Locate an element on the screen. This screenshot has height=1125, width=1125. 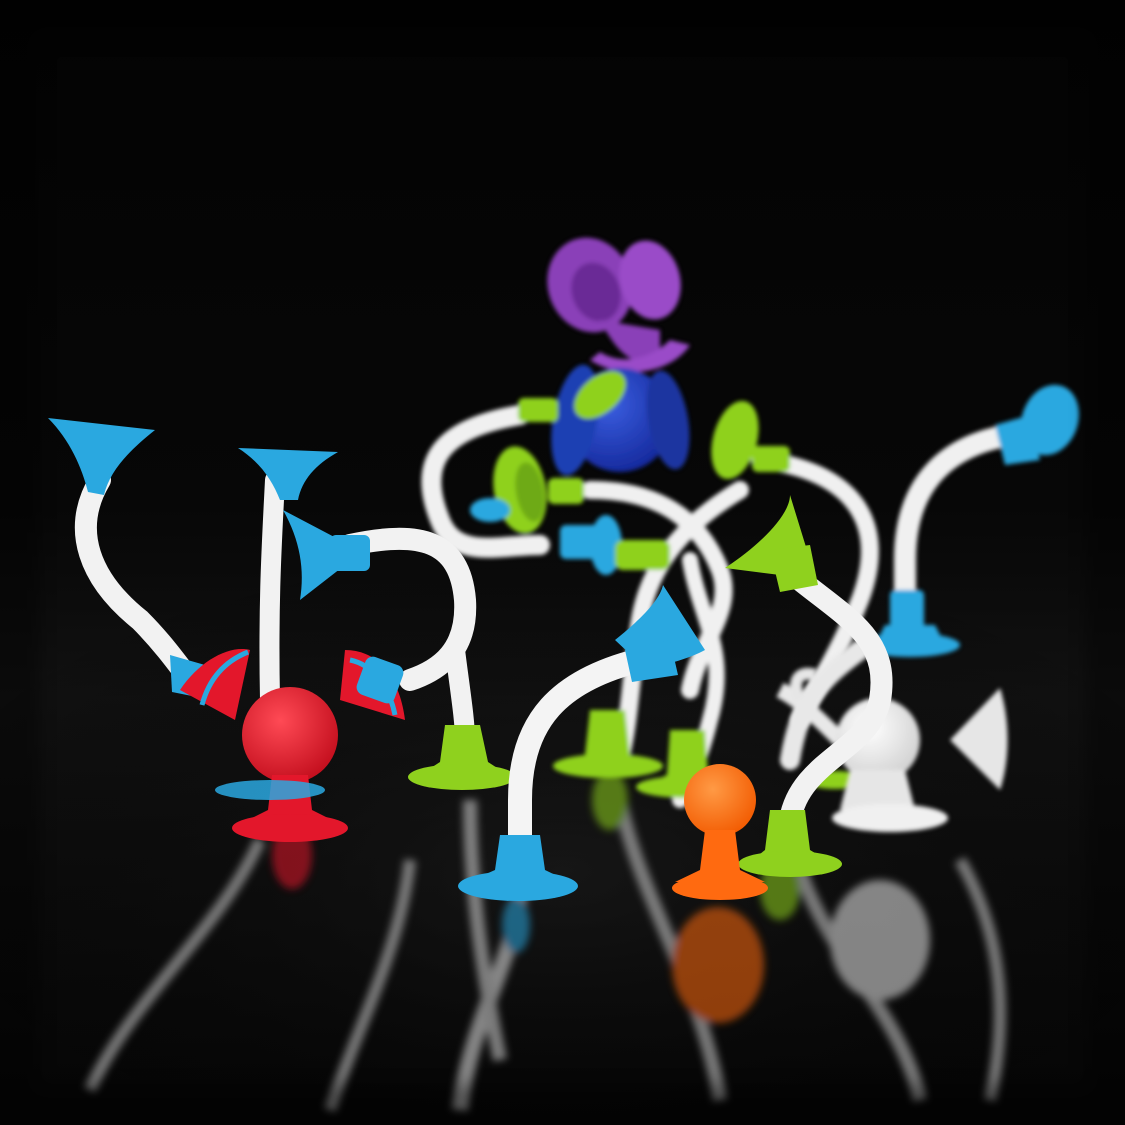
front-blue-piece is located at coordinates (581, 743).